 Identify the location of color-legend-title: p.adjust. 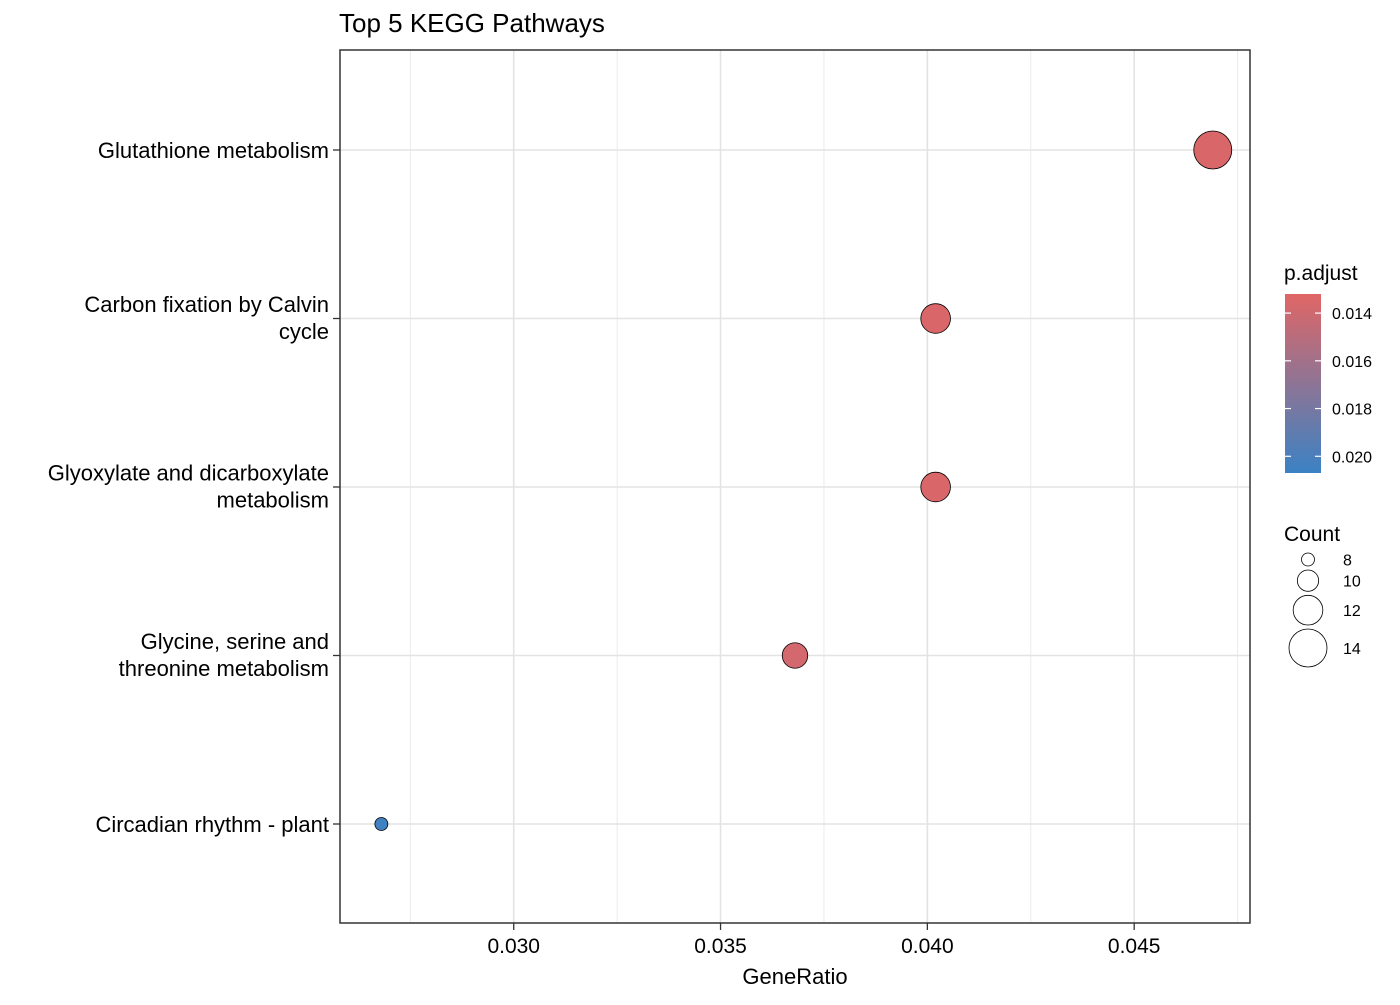
(1321, 273).